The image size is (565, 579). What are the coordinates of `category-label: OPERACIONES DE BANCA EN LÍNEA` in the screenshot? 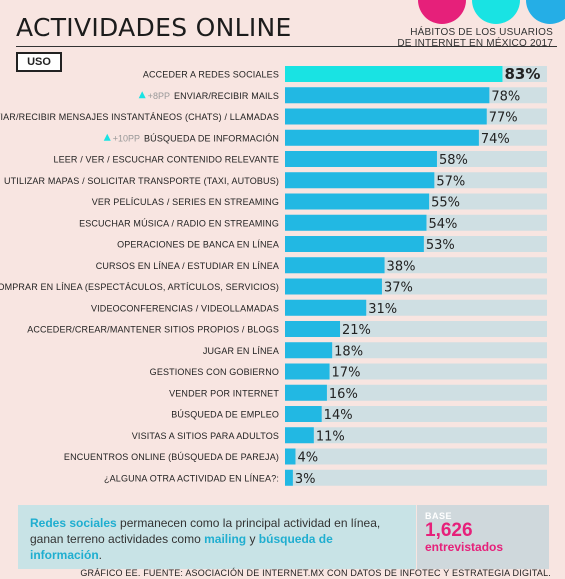 It's located at (198, 245).